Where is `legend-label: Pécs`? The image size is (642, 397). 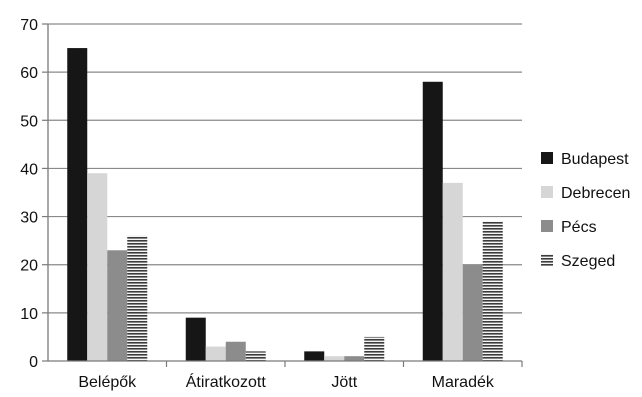 legend-label: Pécs is located at coordinates (579, 227).